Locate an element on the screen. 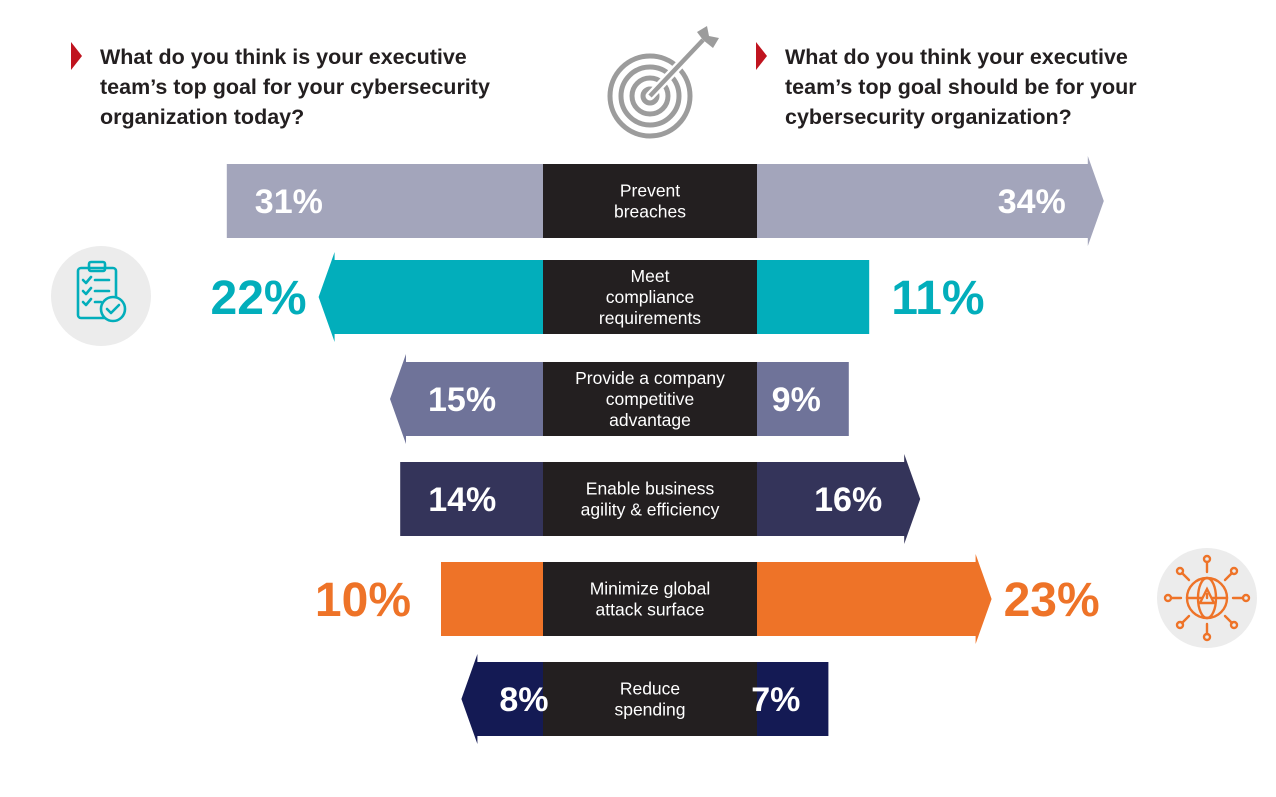 The width and height of the screenshot is (1276, 797). left-value-label-3: 14% is located at coordinates (462, 500).